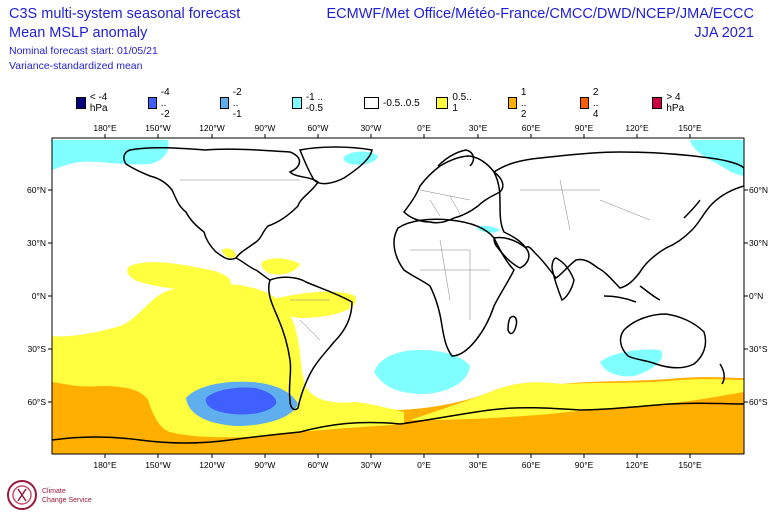  I want to click on lat-labels-right: 60°N 30°N 0°N 30°S 60°S, so click(758, 296).